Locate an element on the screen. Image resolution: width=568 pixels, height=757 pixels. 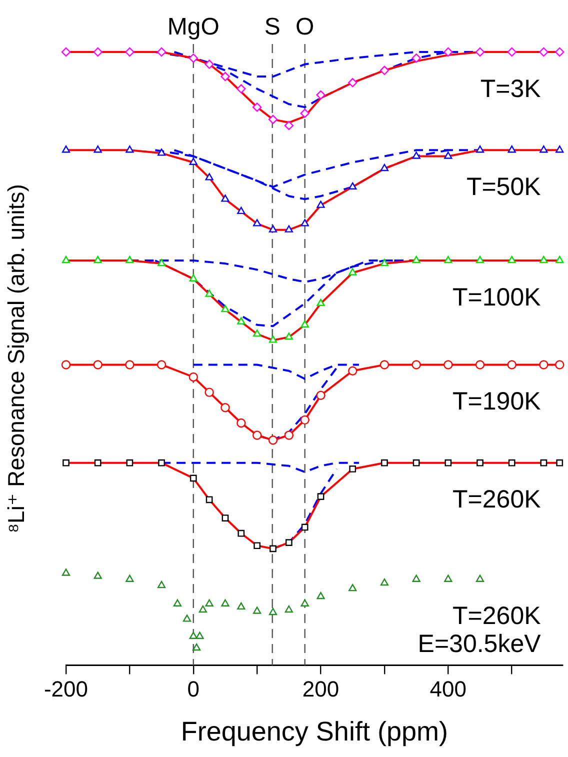
x-tick-label: 400 is located at coordinates (448, 689).